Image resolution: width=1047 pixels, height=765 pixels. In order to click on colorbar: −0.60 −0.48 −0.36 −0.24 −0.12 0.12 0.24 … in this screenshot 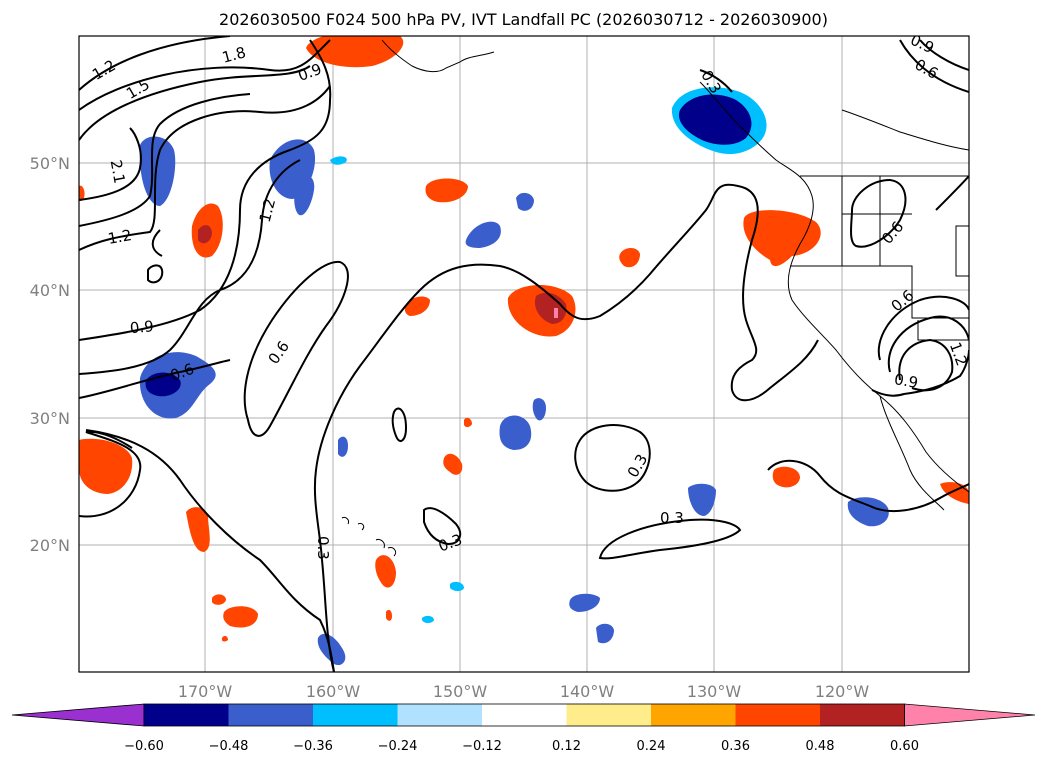, I will do `click(523, 728)`.